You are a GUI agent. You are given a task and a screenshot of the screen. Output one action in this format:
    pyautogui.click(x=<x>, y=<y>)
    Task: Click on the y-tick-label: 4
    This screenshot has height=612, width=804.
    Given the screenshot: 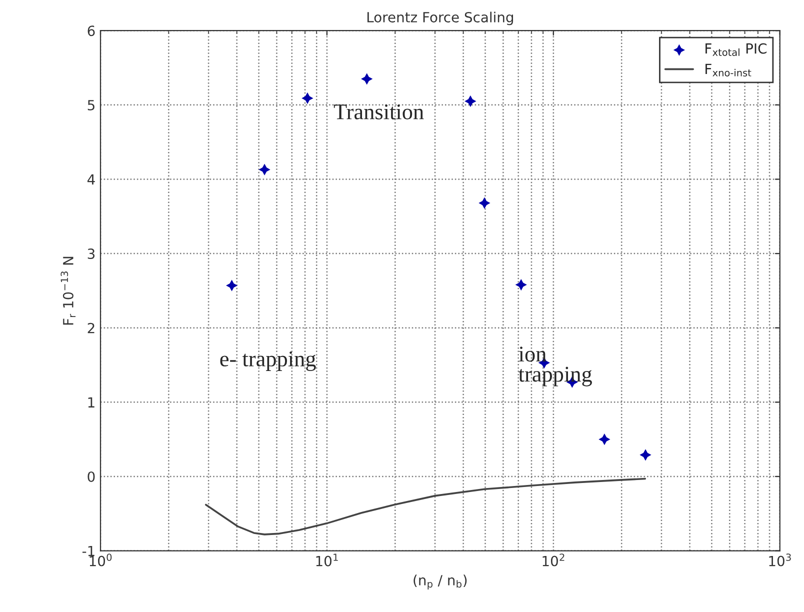 What is the action you would take?
    pyautogui.click(x=91, y=179)
    